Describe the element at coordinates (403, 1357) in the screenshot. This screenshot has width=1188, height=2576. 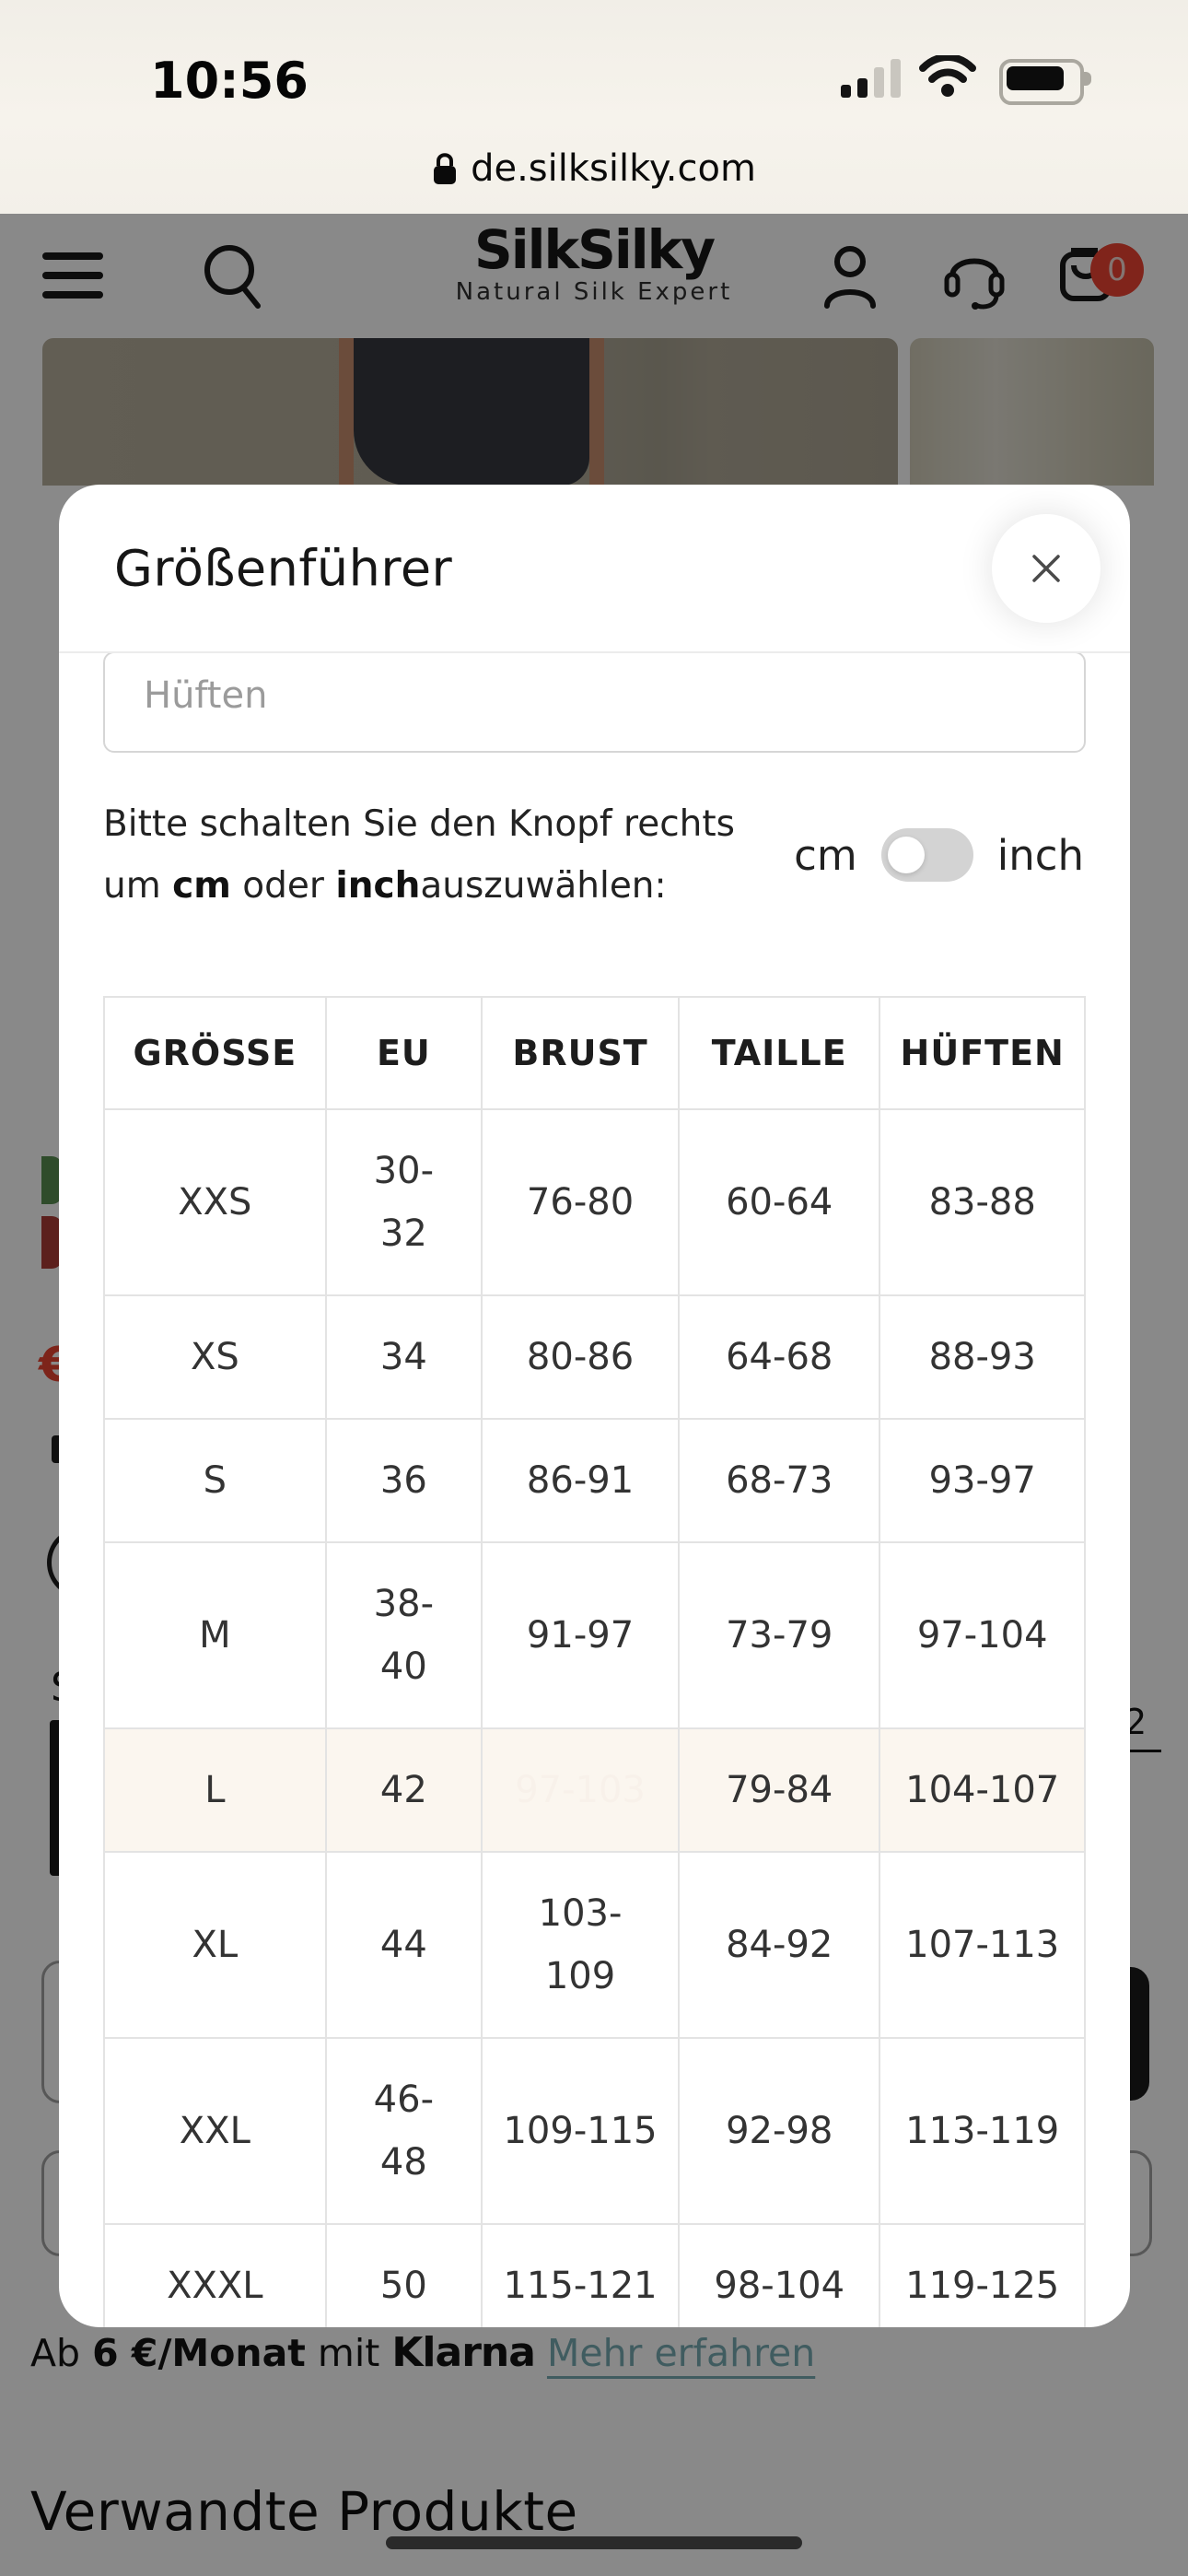
I see `table-cell-eu: 34` at that location.